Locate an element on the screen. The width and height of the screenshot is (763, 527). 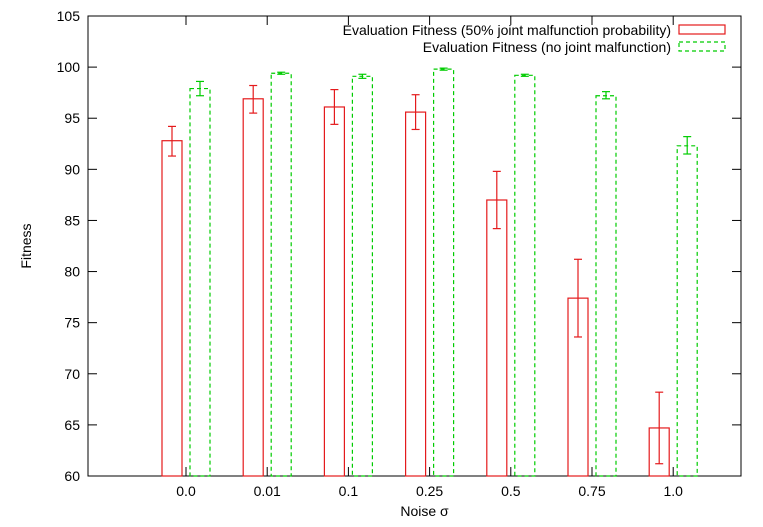
y-tick-label: 105 is located at coordinates (69, 16).